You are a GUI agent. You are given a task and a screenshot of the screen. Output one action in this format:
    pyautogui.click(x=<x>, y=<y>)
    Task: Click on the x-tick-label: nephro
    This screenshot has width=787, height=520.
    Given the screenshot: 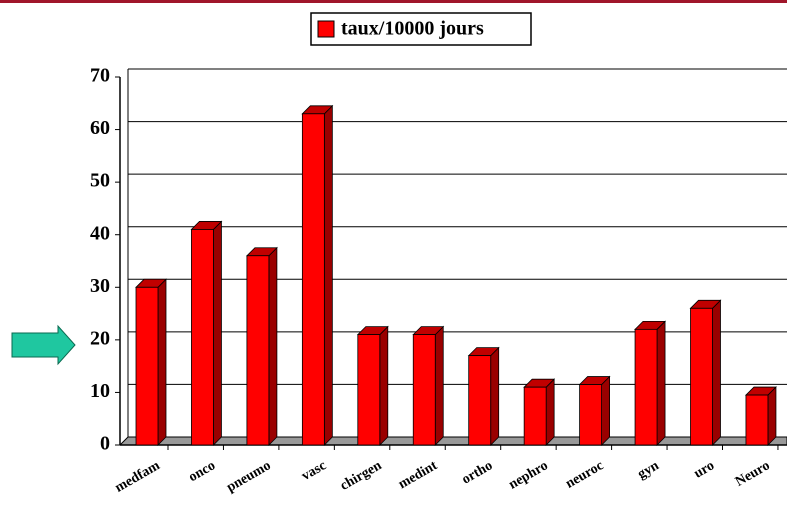 What is the action you would take?
    pyautogui.click(x=528, y=475)
    